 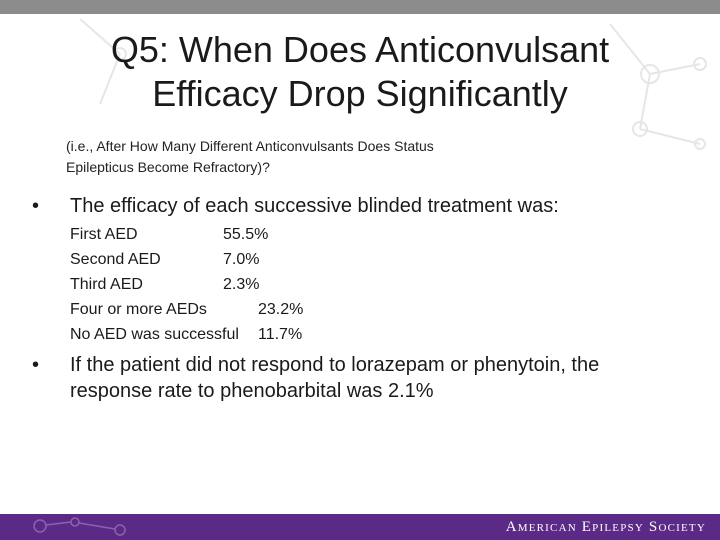 What do you see at coordinates (104, 234) in the screenshot?
I see `efficacy-label: First AED` at bounding box center [104, 234].